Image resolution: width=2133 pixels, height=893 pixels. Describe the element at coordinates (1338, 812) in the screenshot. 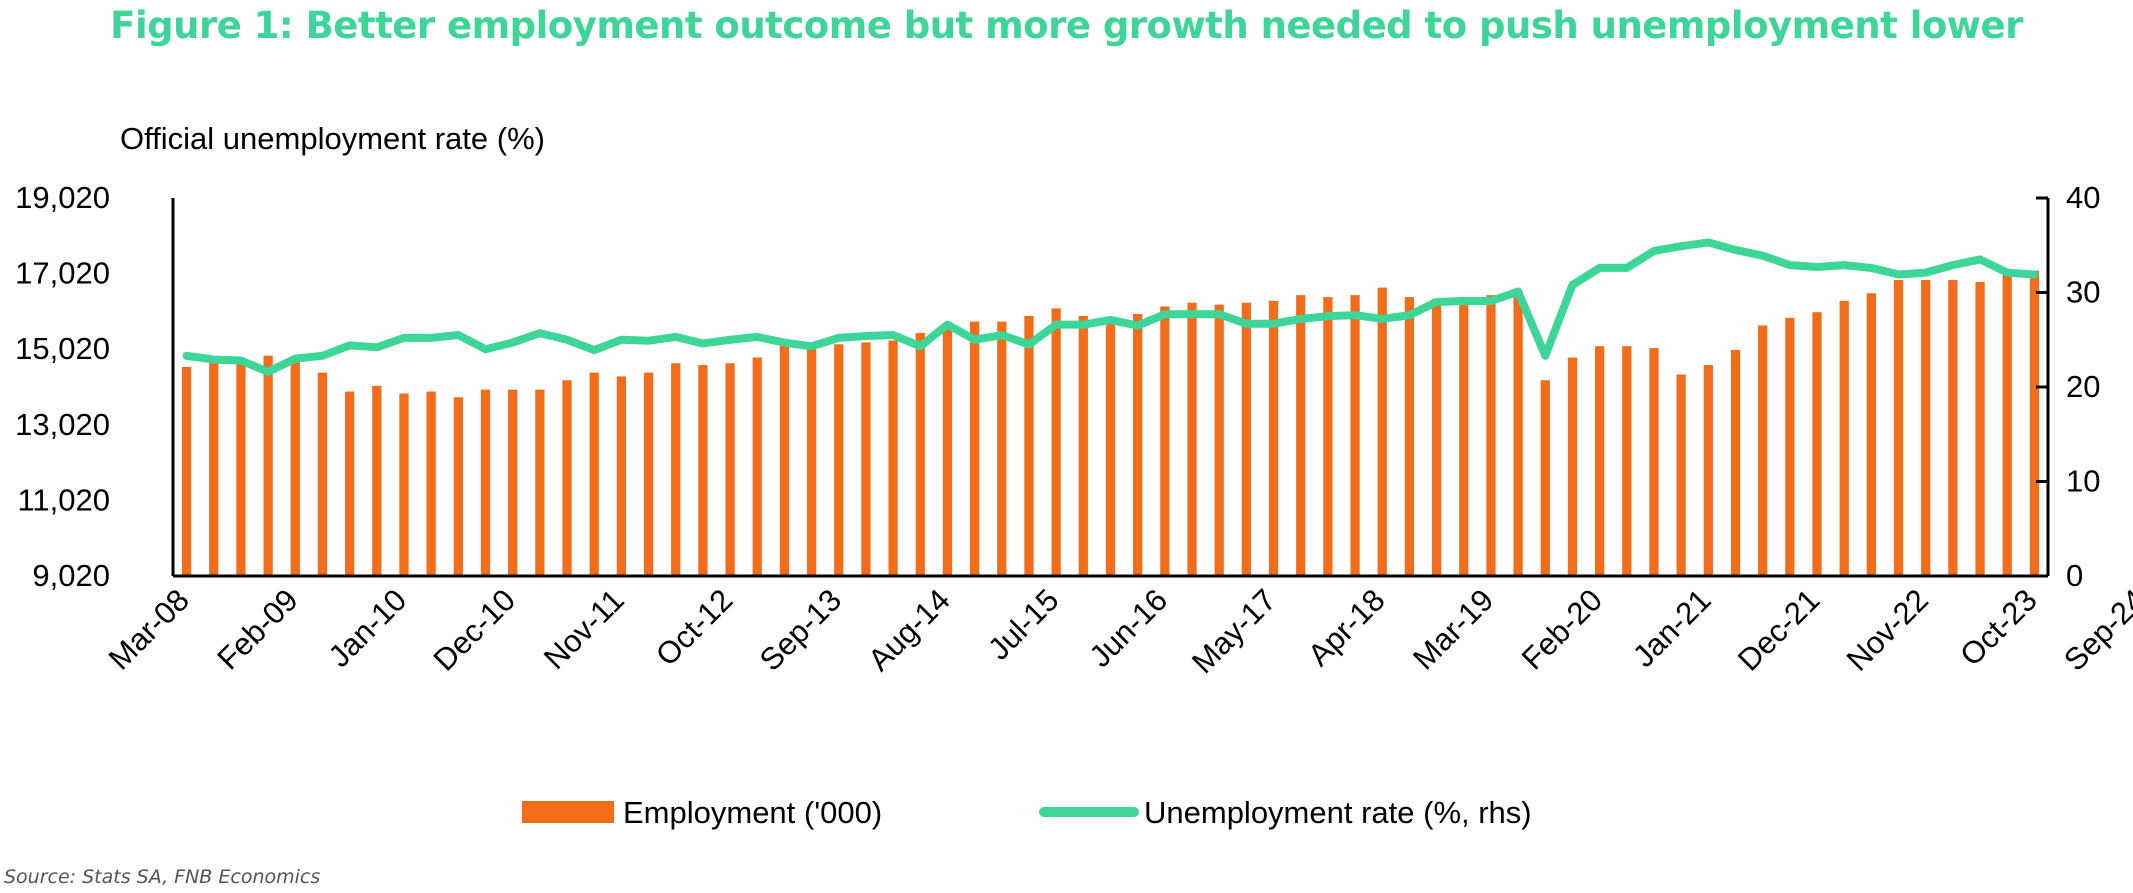

I see `legend-label-unemployment: Unemployment rate (%, rhs)` at that location.